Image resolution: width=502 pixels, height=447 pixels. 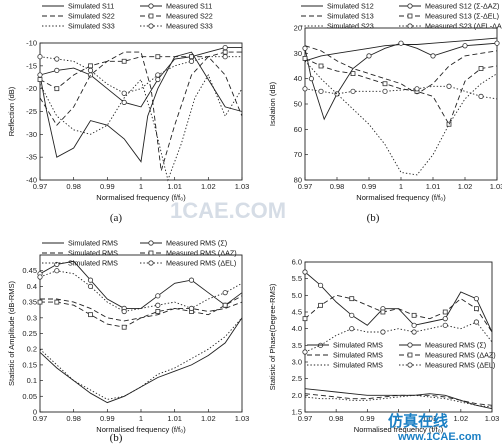 What do you see at coordinates (272, 336) in the screenshot?
I see `y-axis-label: Statistic of Phase(Degree-RMS)` at bounding box center [272, 336].